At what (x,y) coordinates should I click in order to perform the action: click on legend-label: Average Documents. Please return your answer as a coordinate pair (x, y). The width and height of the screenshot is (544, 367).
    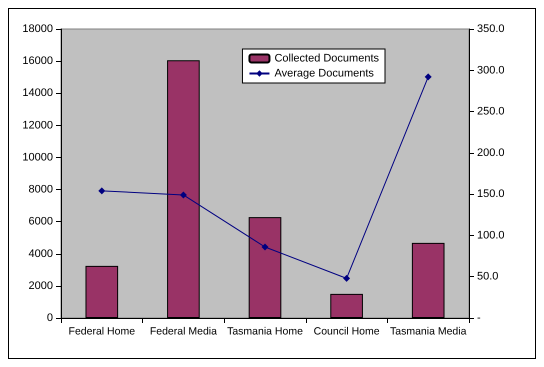
    Looking at the image, I should click on (324, 74).